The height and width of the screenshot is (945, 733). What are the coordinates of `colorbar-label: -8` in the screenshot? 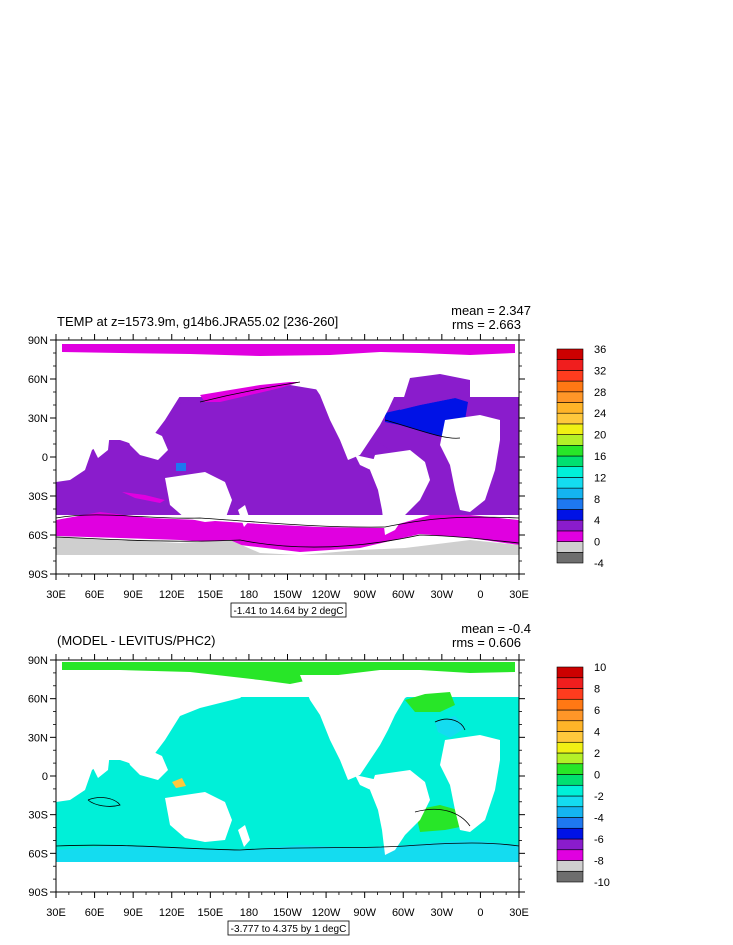 It's located at (599, 862).